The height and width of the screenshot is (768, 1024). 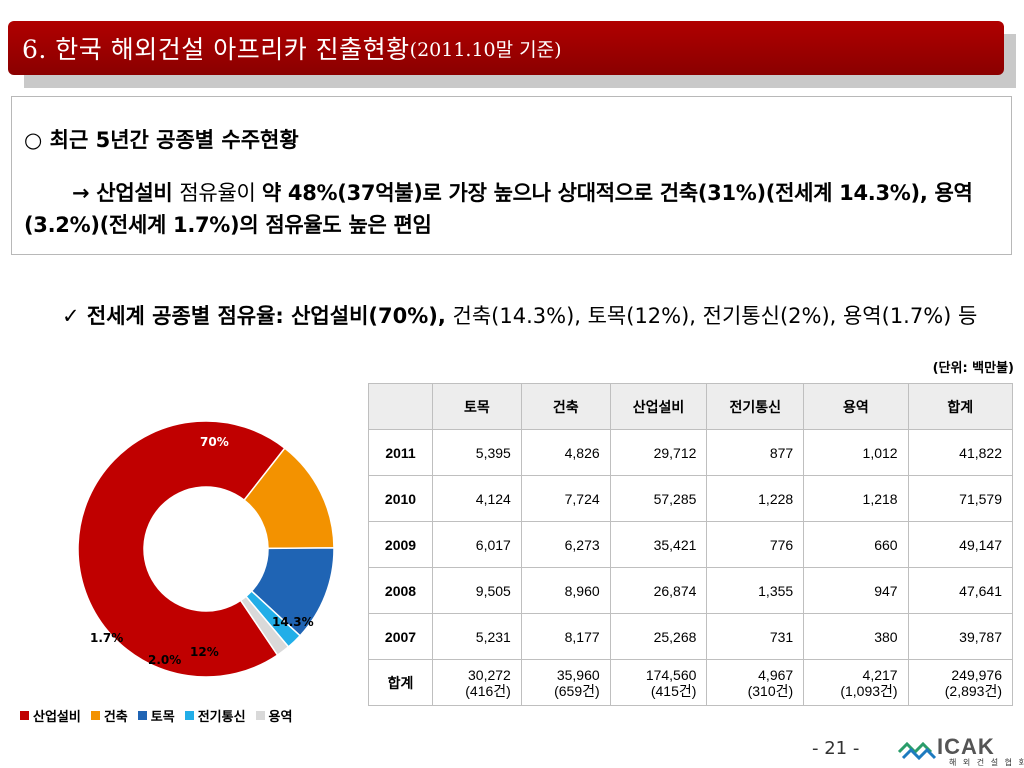 What do you see at coordinates (658, 452) in the screenshot?
I see `table-cell: 29,712` at bounding box center [658, 452].